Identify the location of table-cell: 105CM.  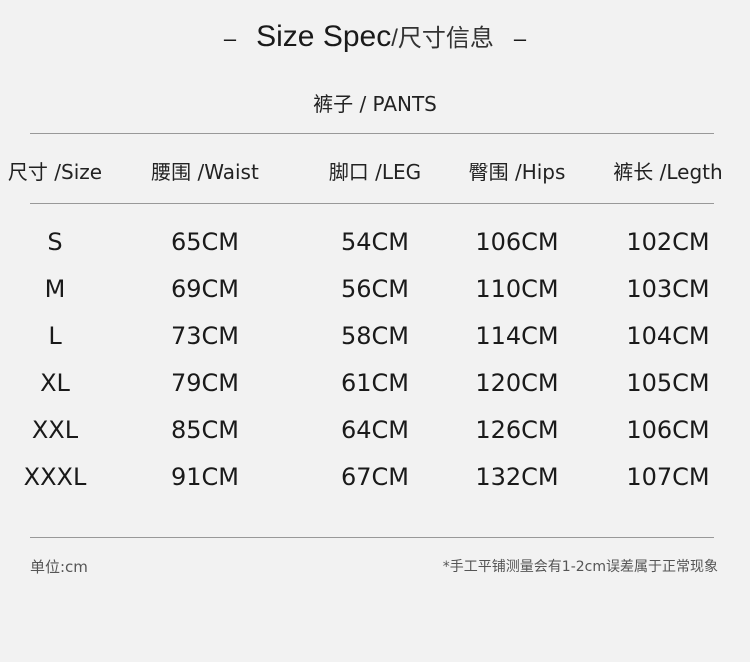
(668, 383).